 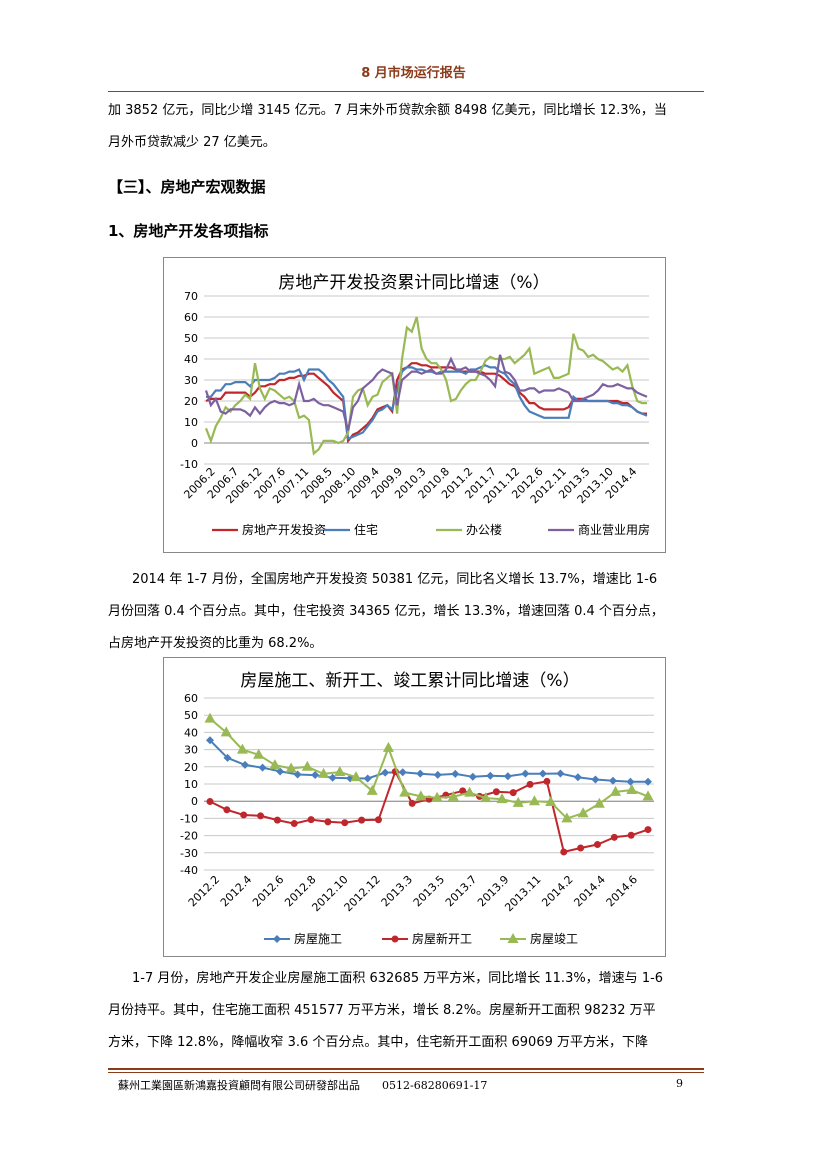 I want to click on legend-label-4: 商业营业用房, so click(x=614, y=529).